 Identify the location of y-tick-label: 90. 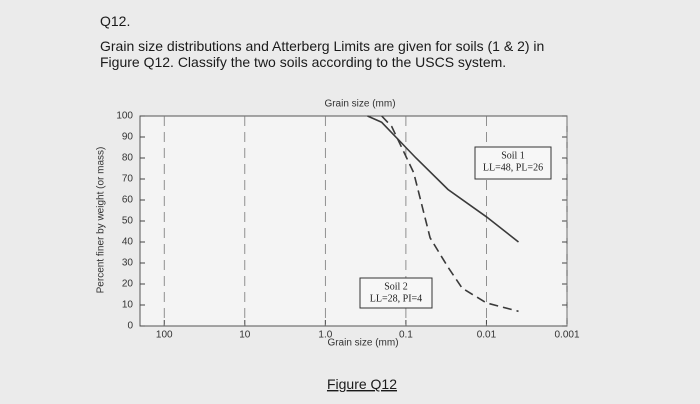
(128, 137).